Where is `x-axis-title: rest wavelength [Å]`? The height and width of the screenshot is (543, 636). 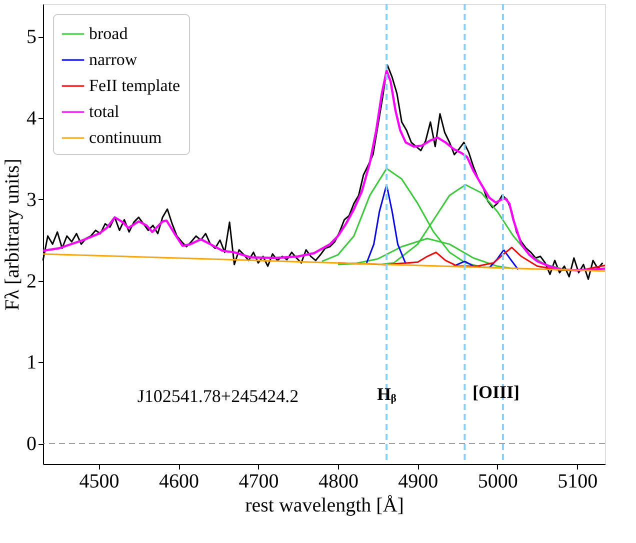 x-axis-title: rest wavelength [Å] is located at coordinates (324, 505).